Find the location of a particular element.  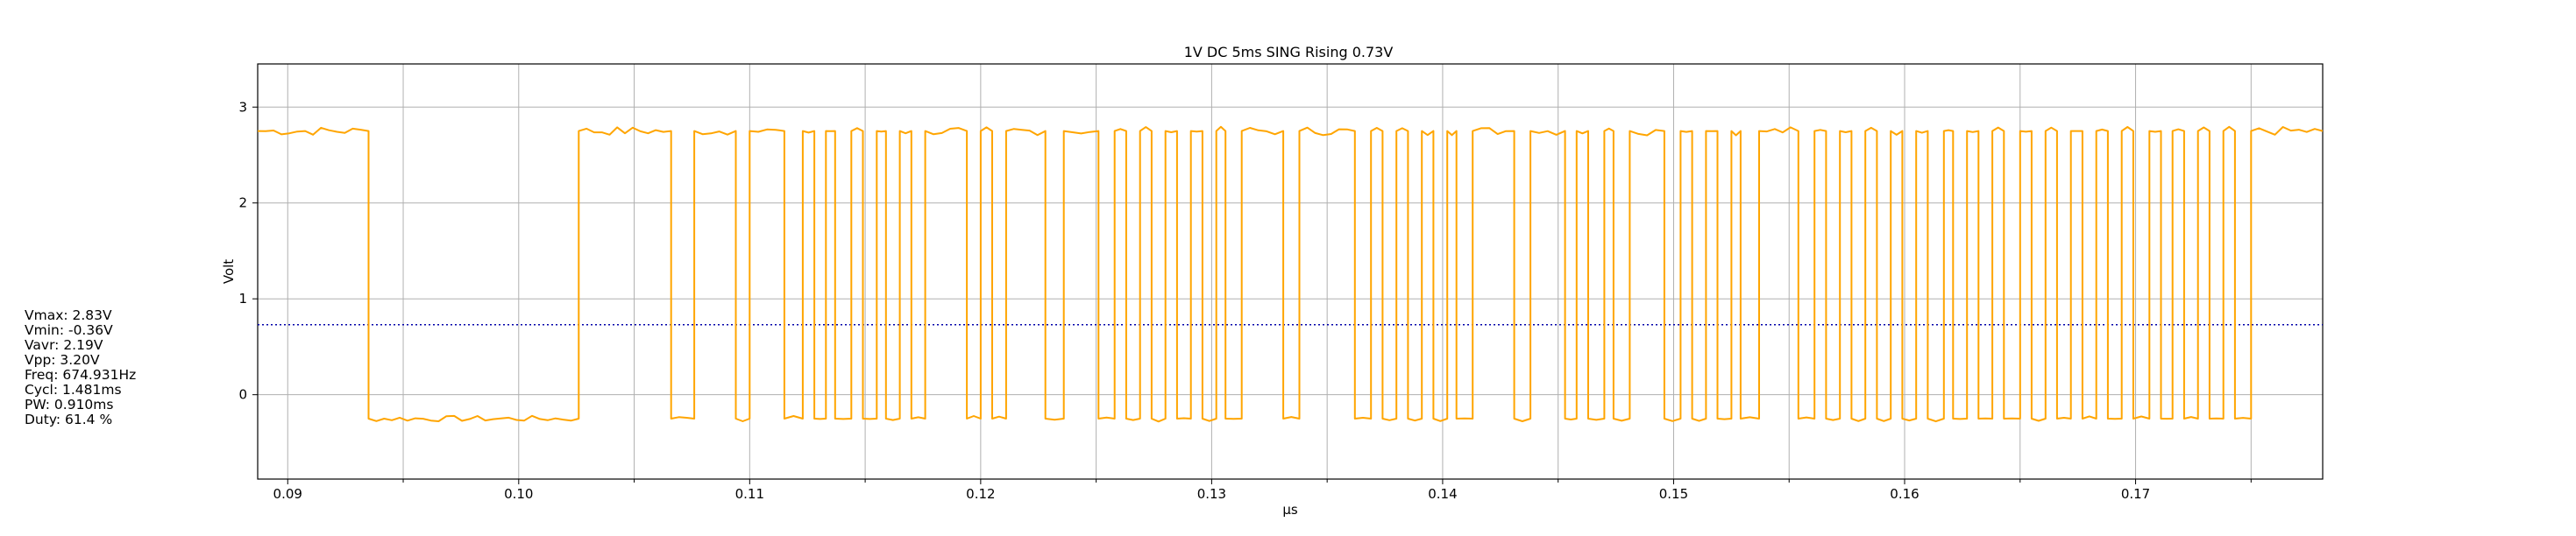

x-tick-label: 0.12 is located at coordinates (981, 494).